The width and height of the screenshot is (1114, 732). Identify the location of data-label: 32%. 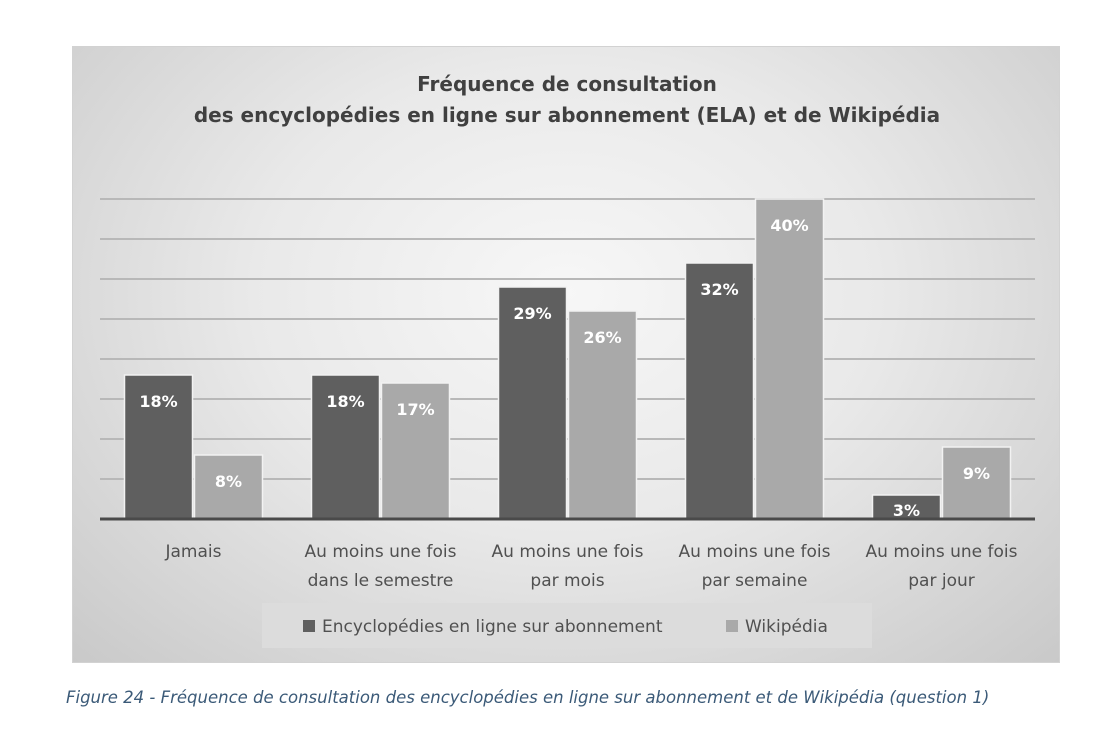
(719, 289).